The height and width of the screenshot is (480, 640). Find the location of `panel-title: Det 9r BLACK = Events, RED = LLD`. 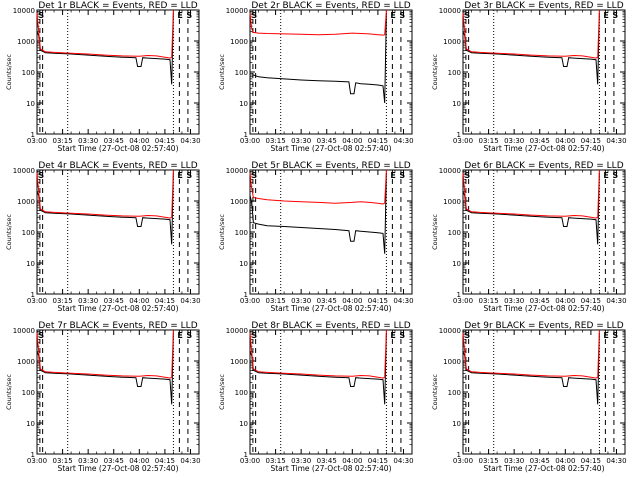

panel-title: Det 9r BLACK = Events, RED = LLD is located at coordinates (543, 326).